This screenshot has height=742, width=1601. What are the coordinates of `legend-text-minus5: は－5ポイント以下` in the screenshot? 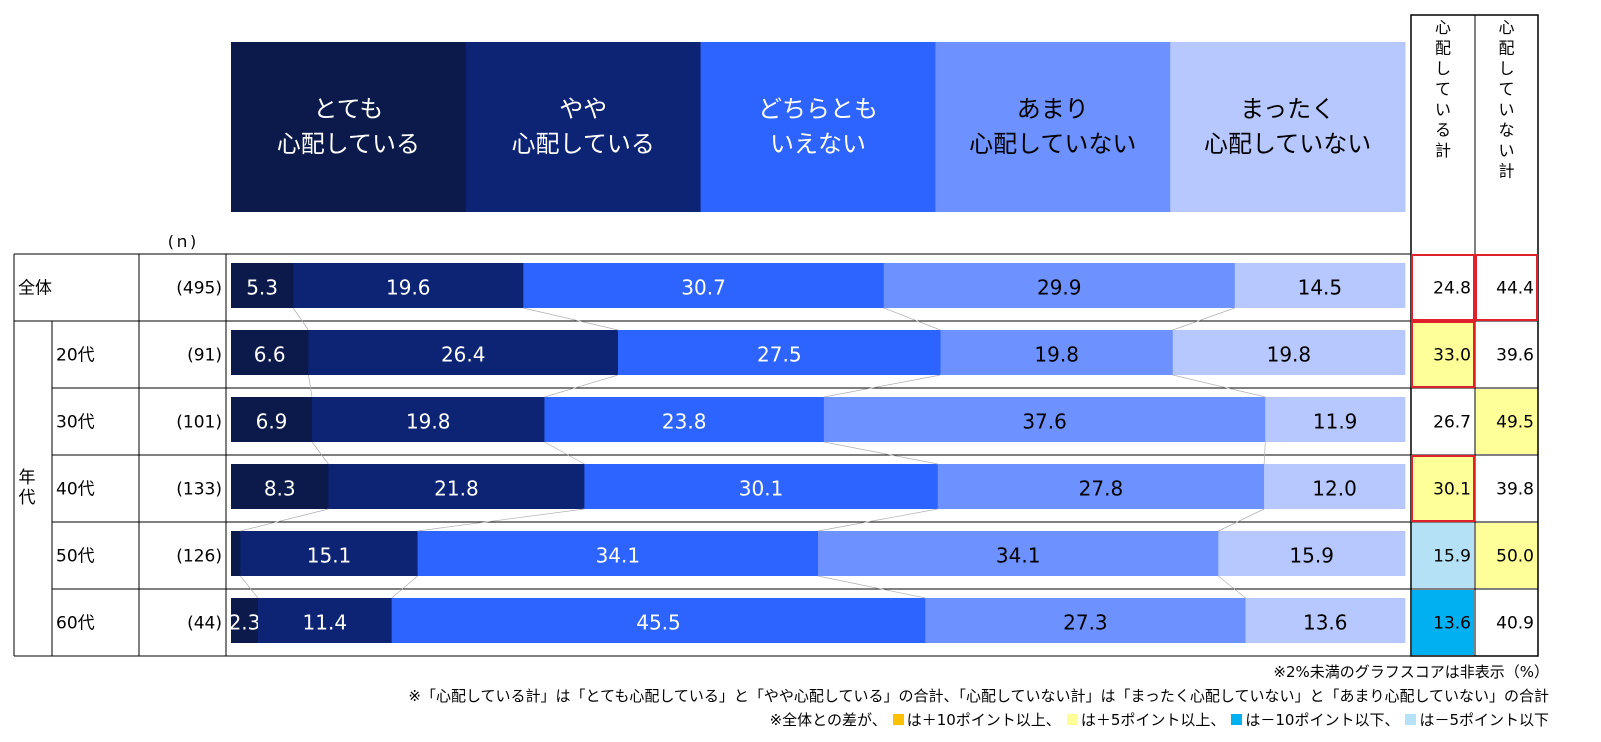 It's located at (1484, 720).